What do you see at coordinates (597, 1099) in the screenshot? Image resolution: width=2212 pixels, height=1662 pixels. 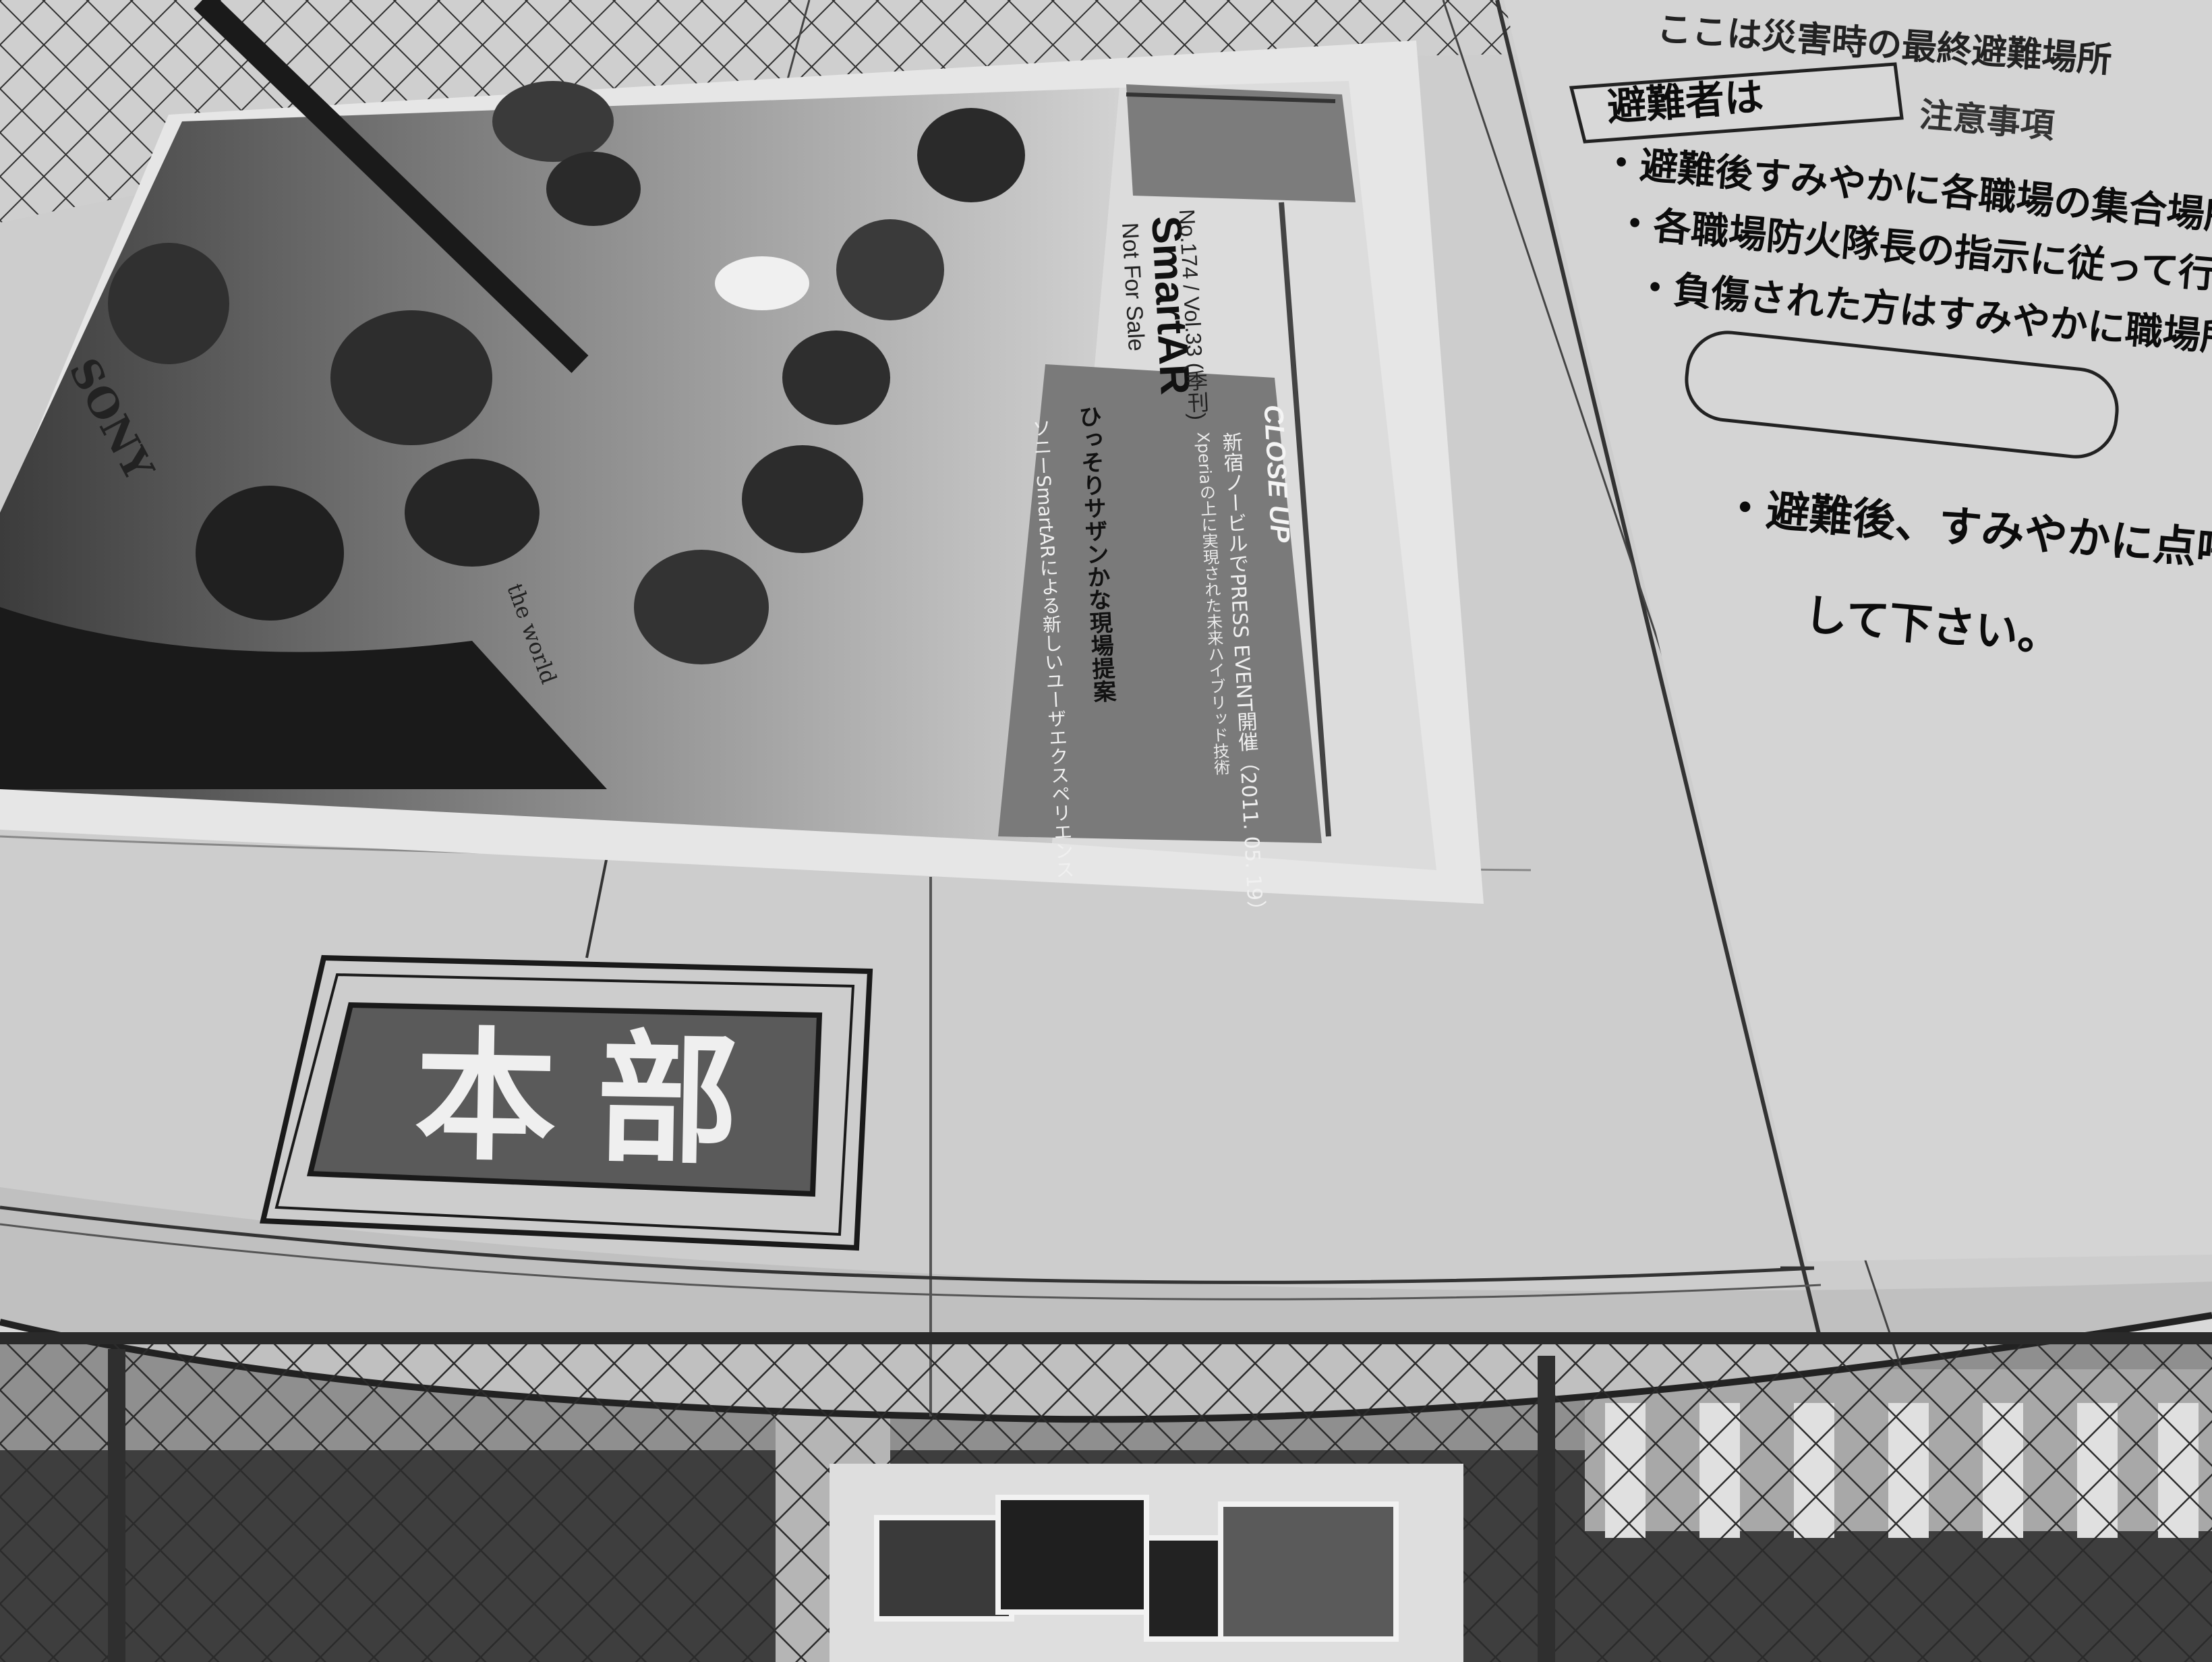 I see `honbu-sign-label: 本部` at bounding box center [597, 1099].